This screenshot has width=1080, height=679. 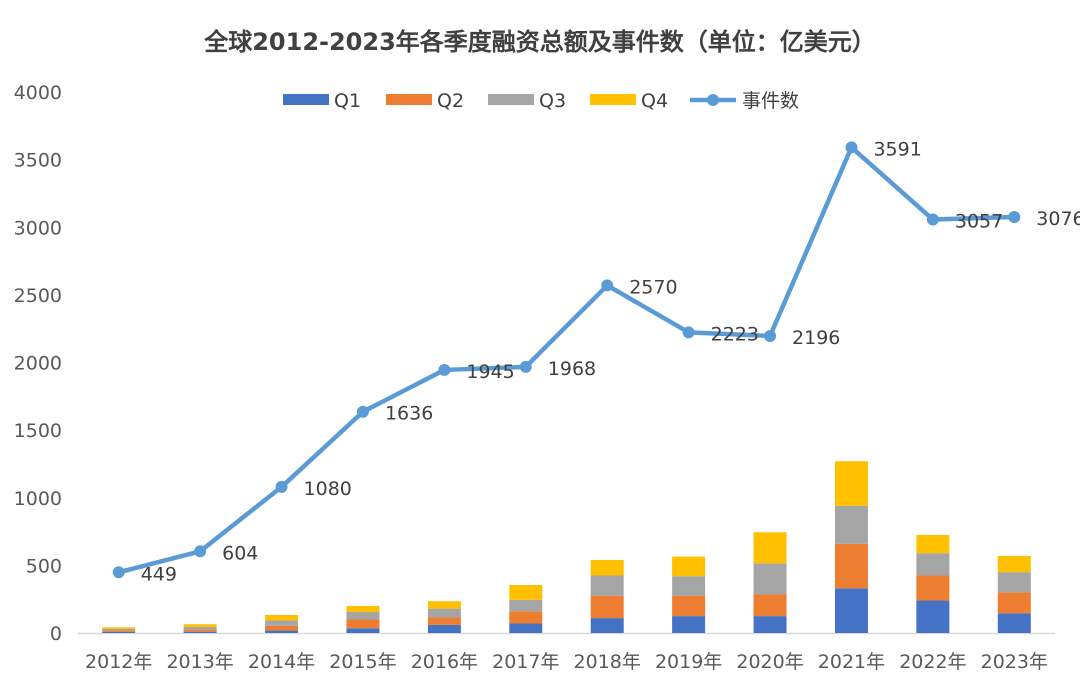 I want to click on x-tick-label: 2021年, so click(x=851, y=662).